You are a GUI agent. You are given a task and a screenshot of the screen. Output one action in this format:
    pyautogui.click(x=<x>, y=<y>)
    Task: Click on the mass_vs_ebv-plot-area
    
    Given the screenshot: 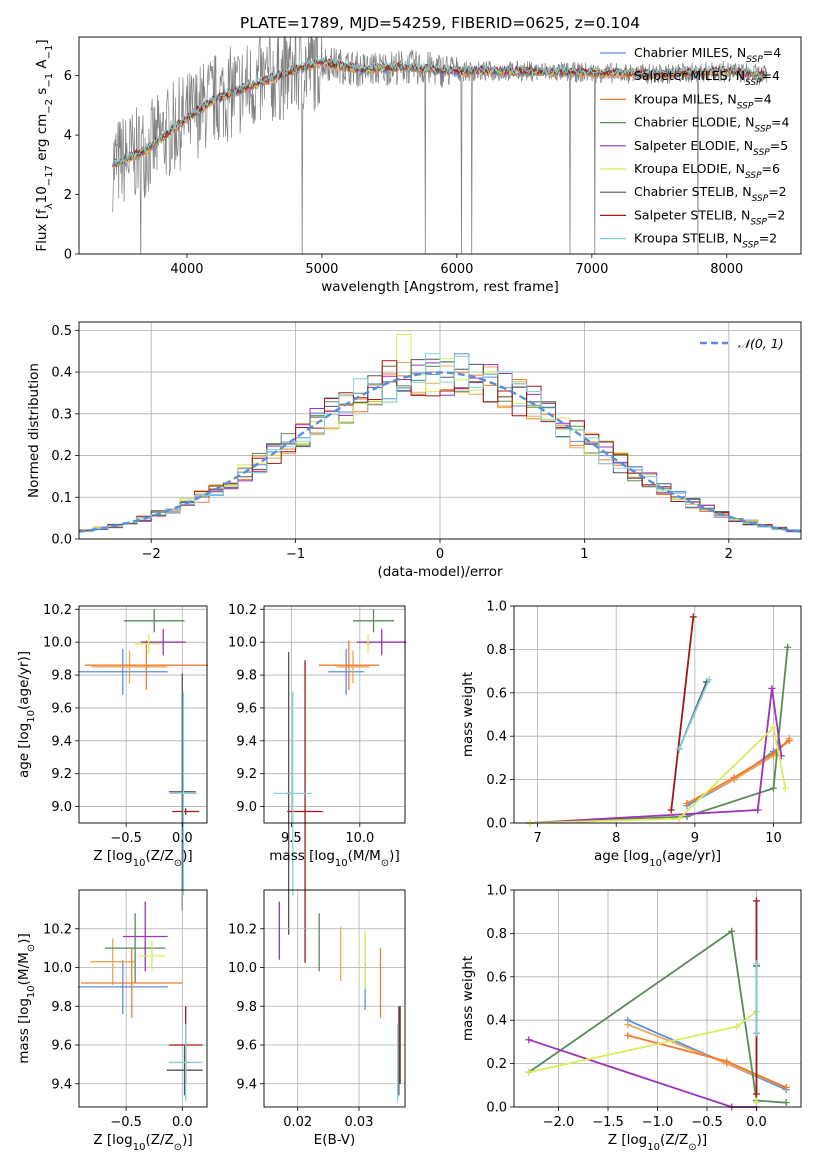 What is the action you would take?
    pyautogui.click(x=339, y=1001)
    